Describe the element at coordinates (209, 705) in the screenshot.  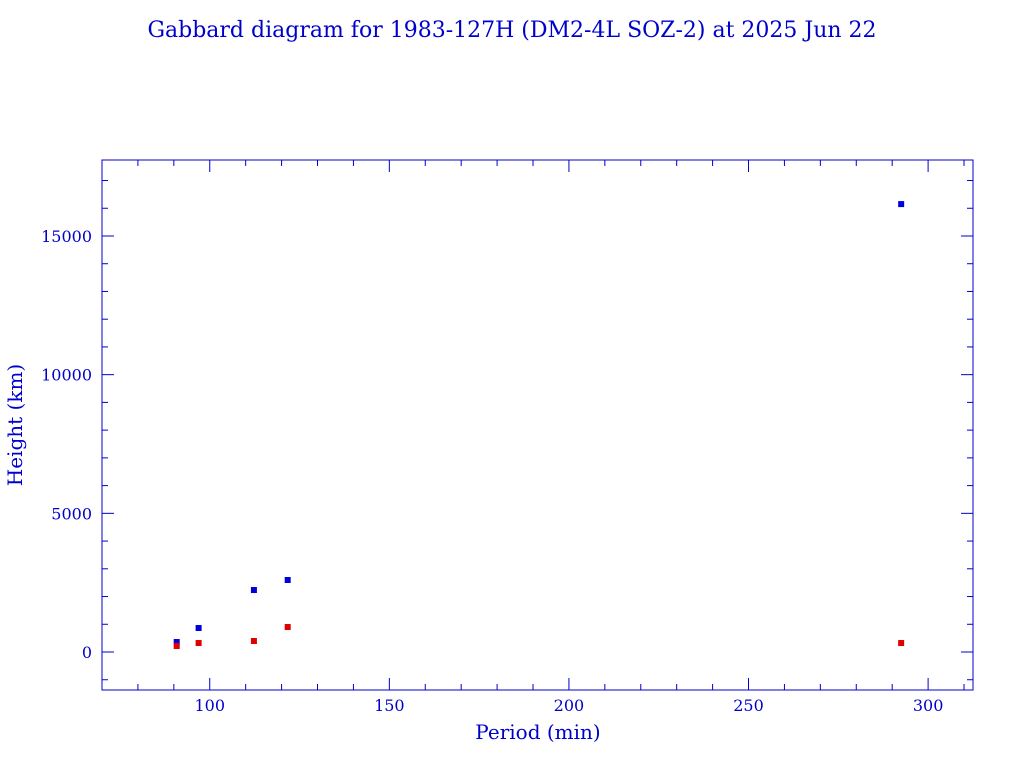
I see `x-tick-label: 100` at that location.